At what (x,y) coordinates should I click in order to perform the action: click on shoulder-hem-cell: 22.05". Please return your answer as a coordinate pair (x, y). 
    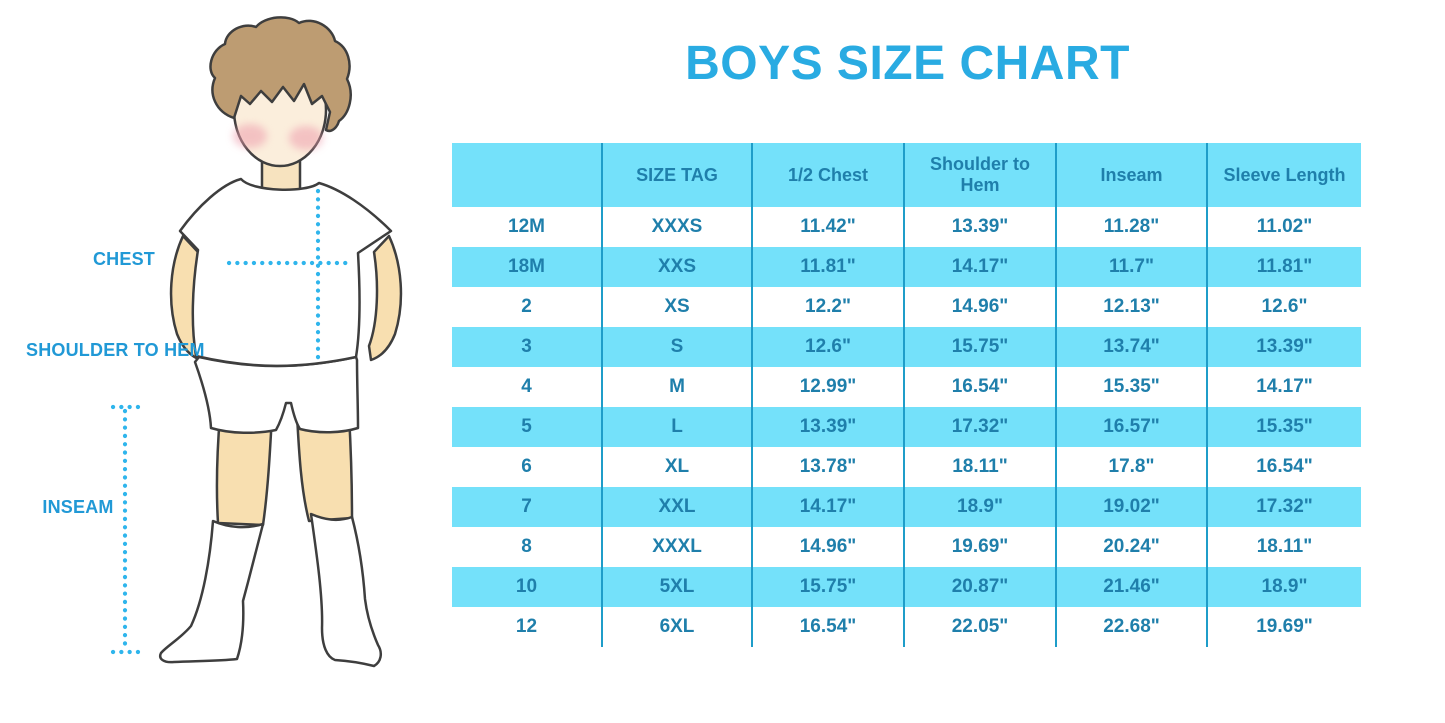
    Looking at the image, I should click on (981, 627).